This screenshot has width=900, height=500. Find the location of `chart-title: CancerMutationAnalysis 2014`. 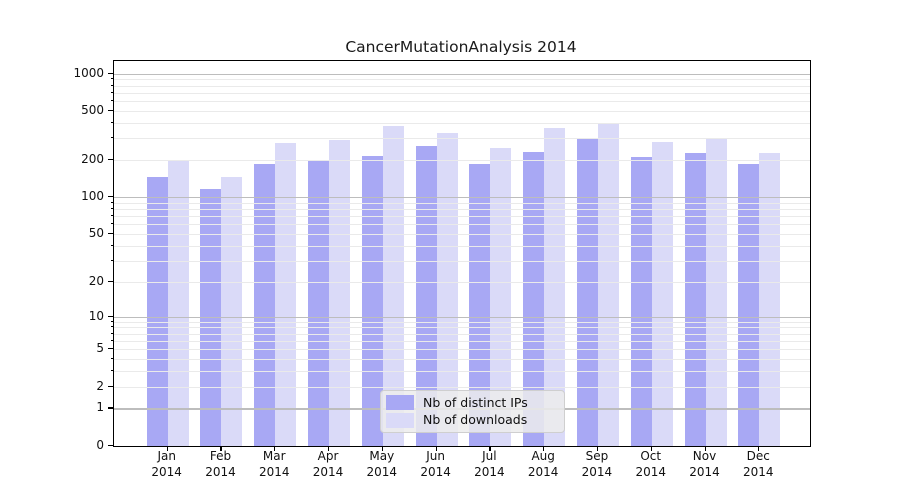

chart-title: CancerMutationAnalysis 2014 is located at coordinates (461, 47).